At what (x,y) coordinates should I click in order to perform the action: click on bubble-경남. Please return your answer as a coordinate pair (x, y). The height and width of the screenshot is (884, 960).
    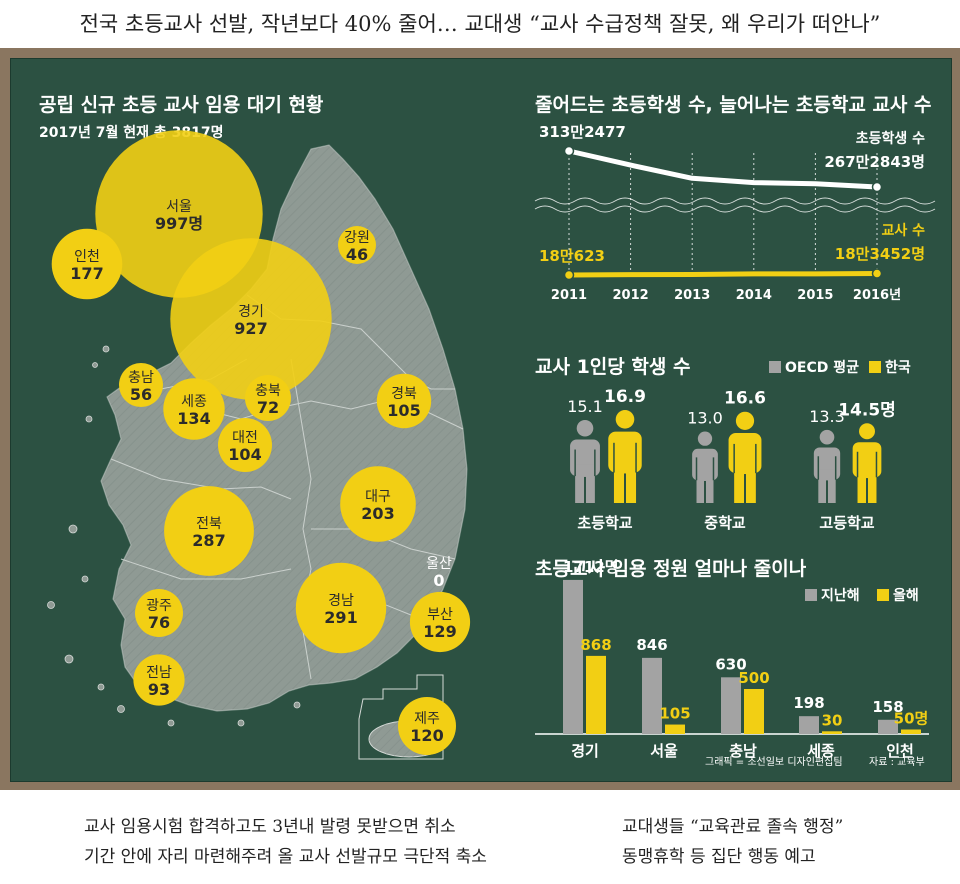
    Looking at the image, I should click on (341, 608).